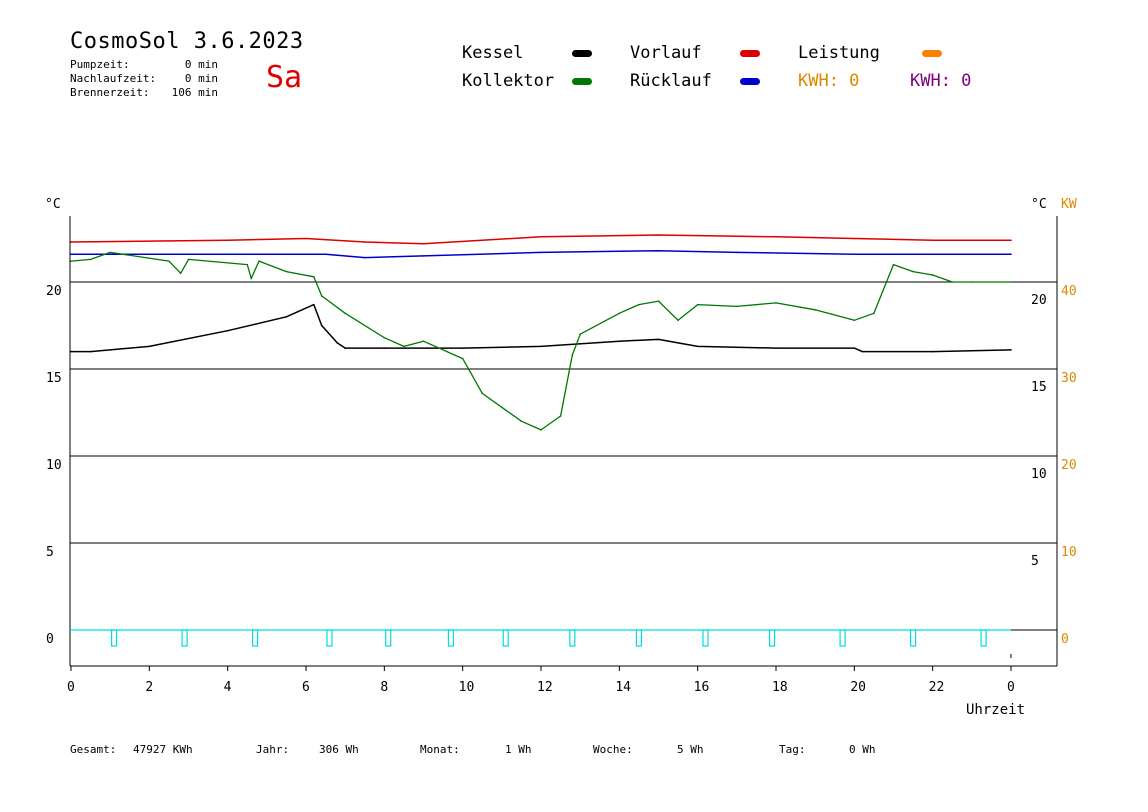 Image resolution: width=1148 pixels, height=812 pixels. What do you see at coordinates (284, 77) in the screenshot?
I see `day-label: Sa` at bounding box center [284, 77].